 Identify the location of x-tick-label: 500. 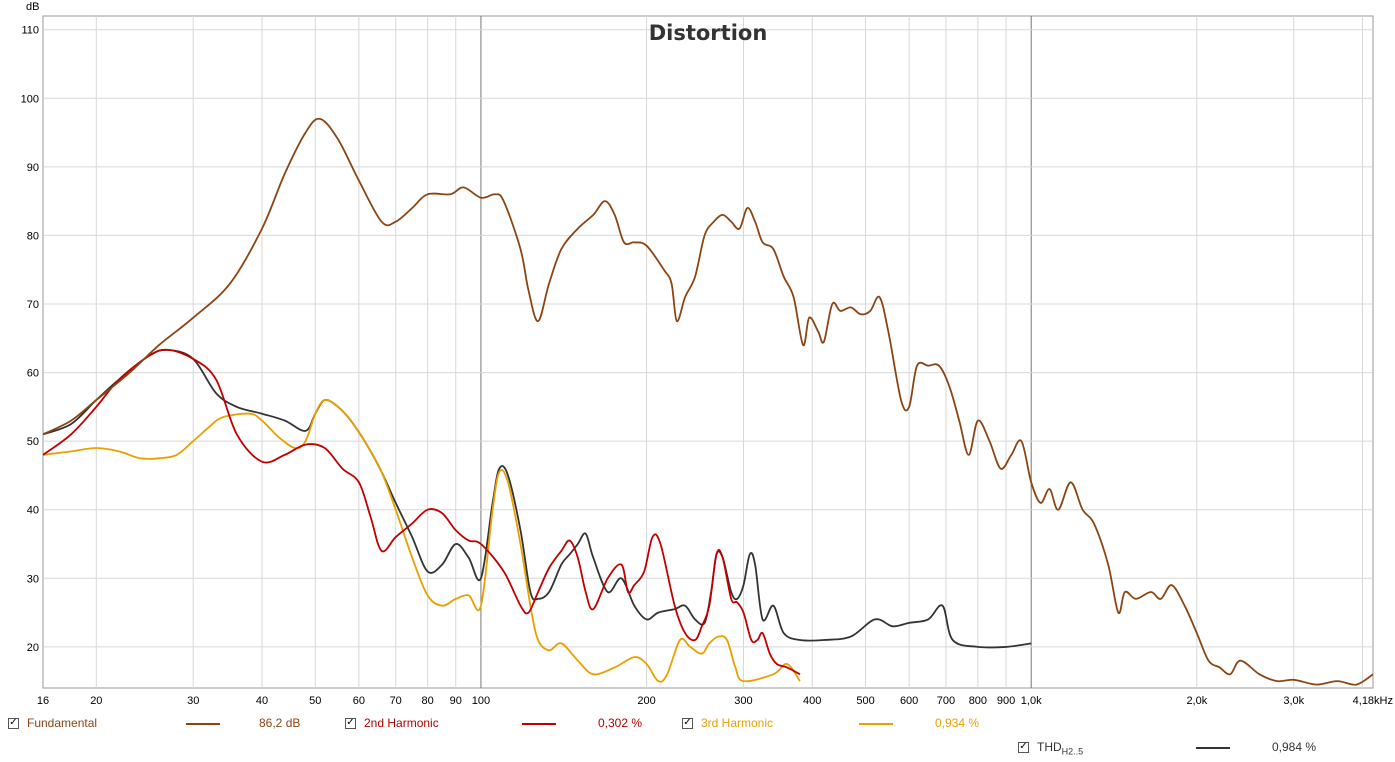
(865, 701).